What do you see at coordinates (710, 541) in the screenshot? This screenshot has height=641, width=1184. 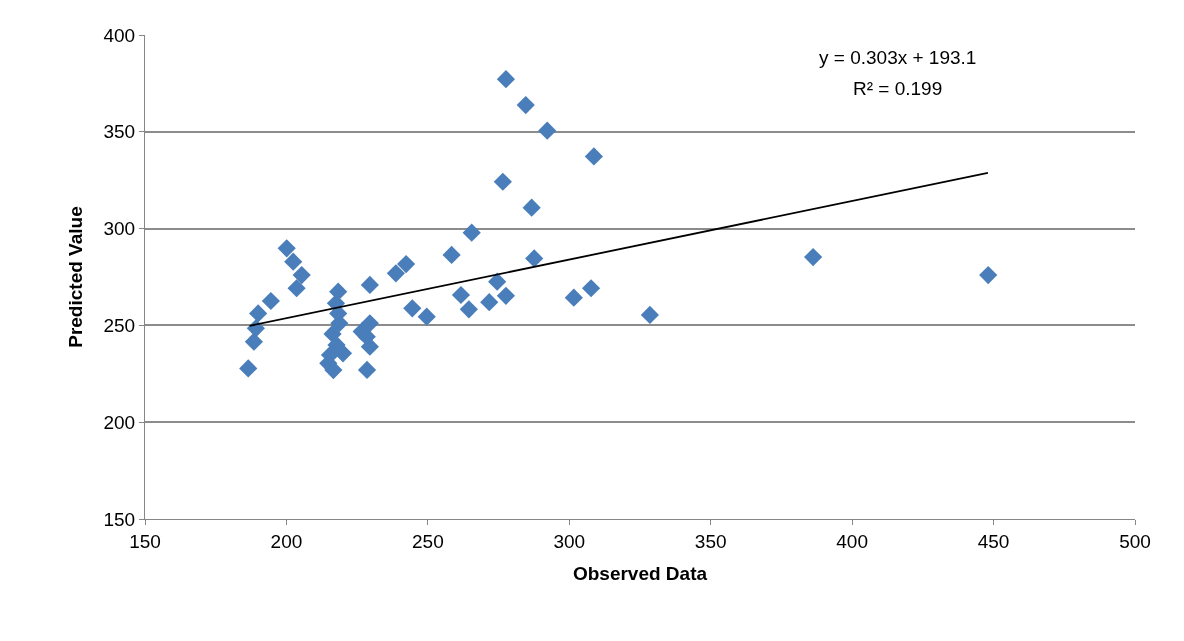 I see `x-tick-label: 350` at bounding box center [710, 541].